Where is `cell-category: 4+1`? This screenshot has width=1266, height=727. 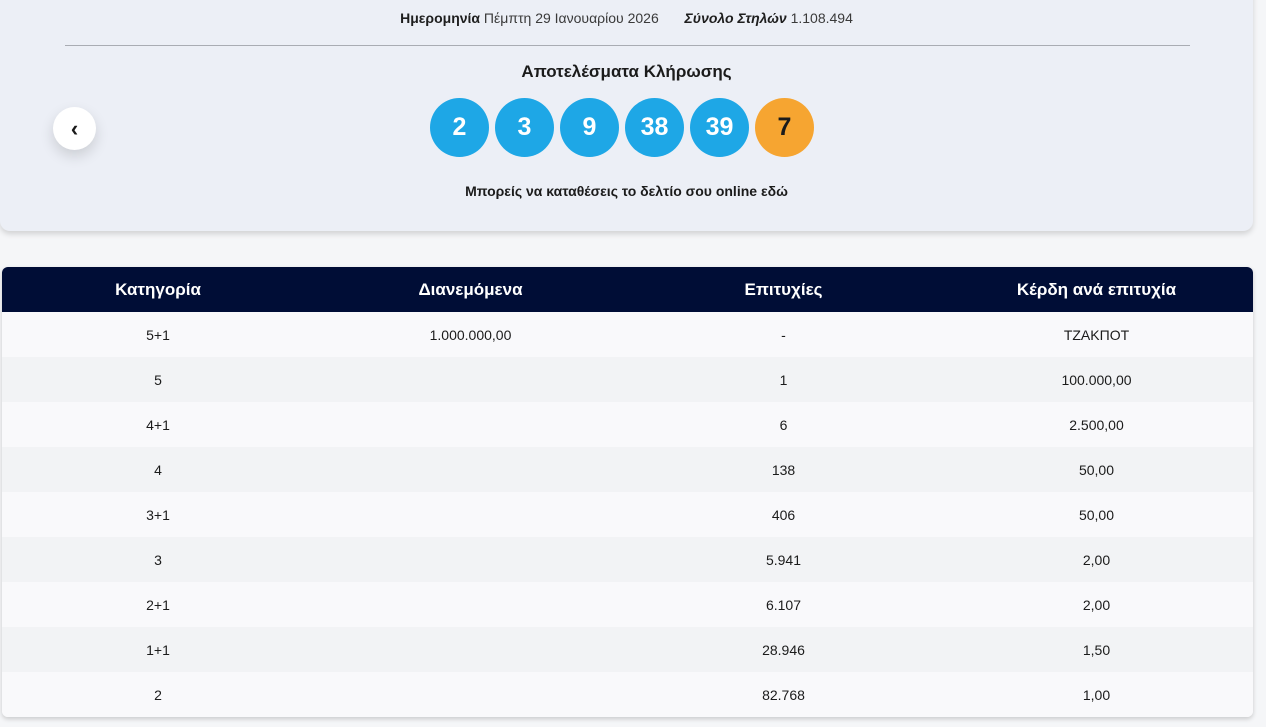
cell-category: 4+1 is located at coordinates (158, 424).